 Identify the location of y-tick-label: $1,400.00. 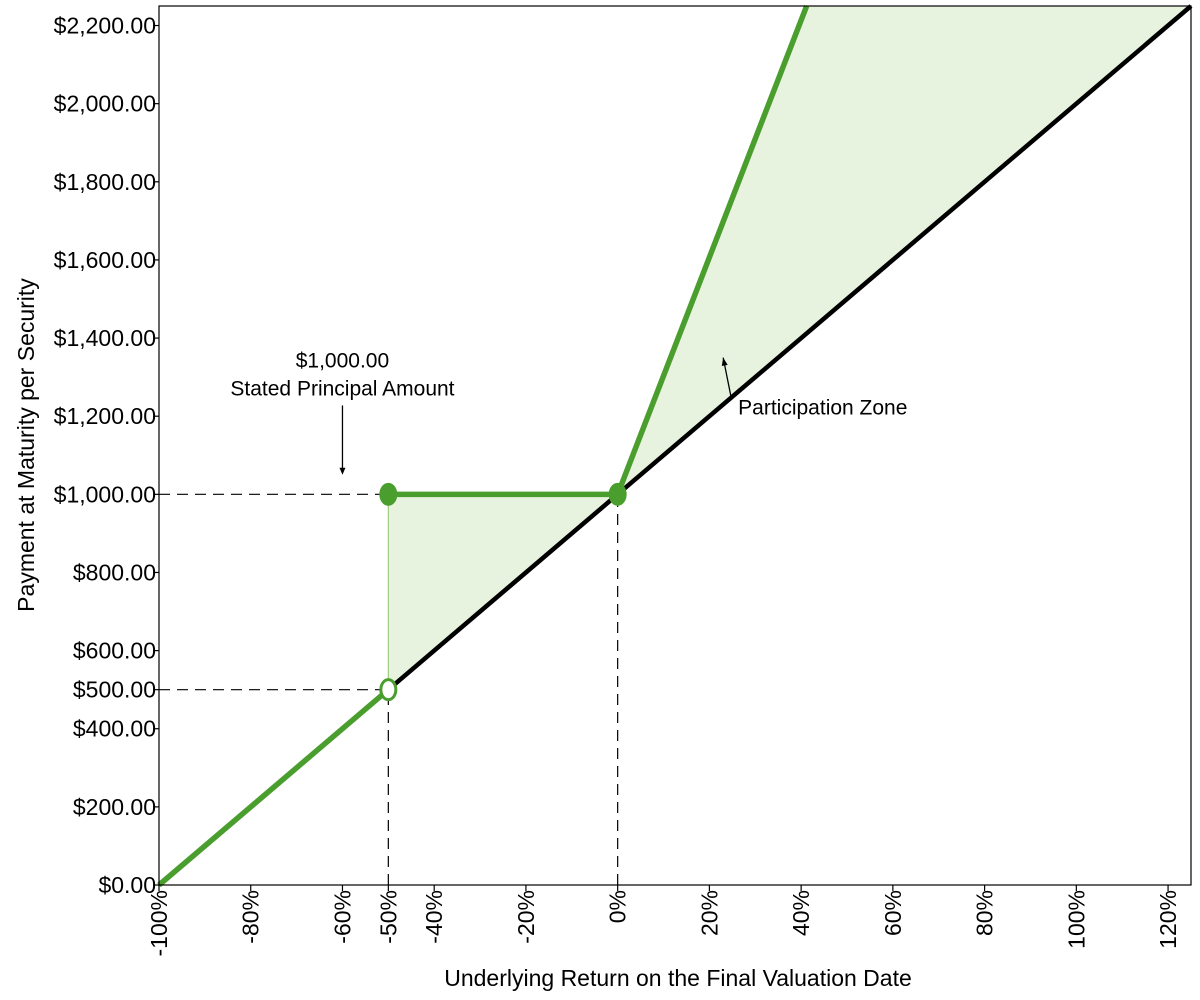
(105, 338).